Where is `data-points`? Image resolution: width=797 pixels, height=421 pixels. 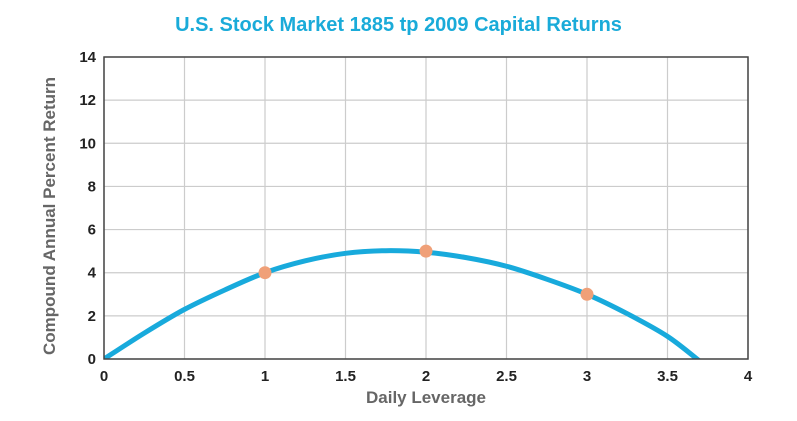 data-points is located at coordinates (426, 272).